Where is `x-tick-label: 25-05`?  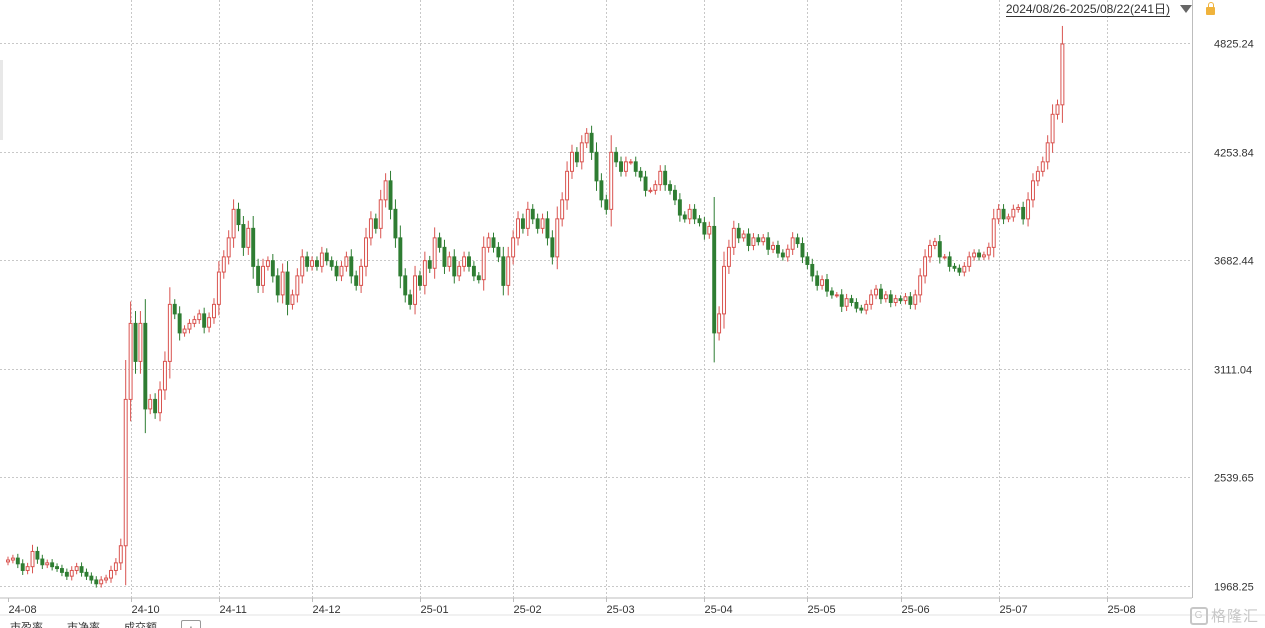
x-tick-label: 25-05 is located at coordinates (822, 610).